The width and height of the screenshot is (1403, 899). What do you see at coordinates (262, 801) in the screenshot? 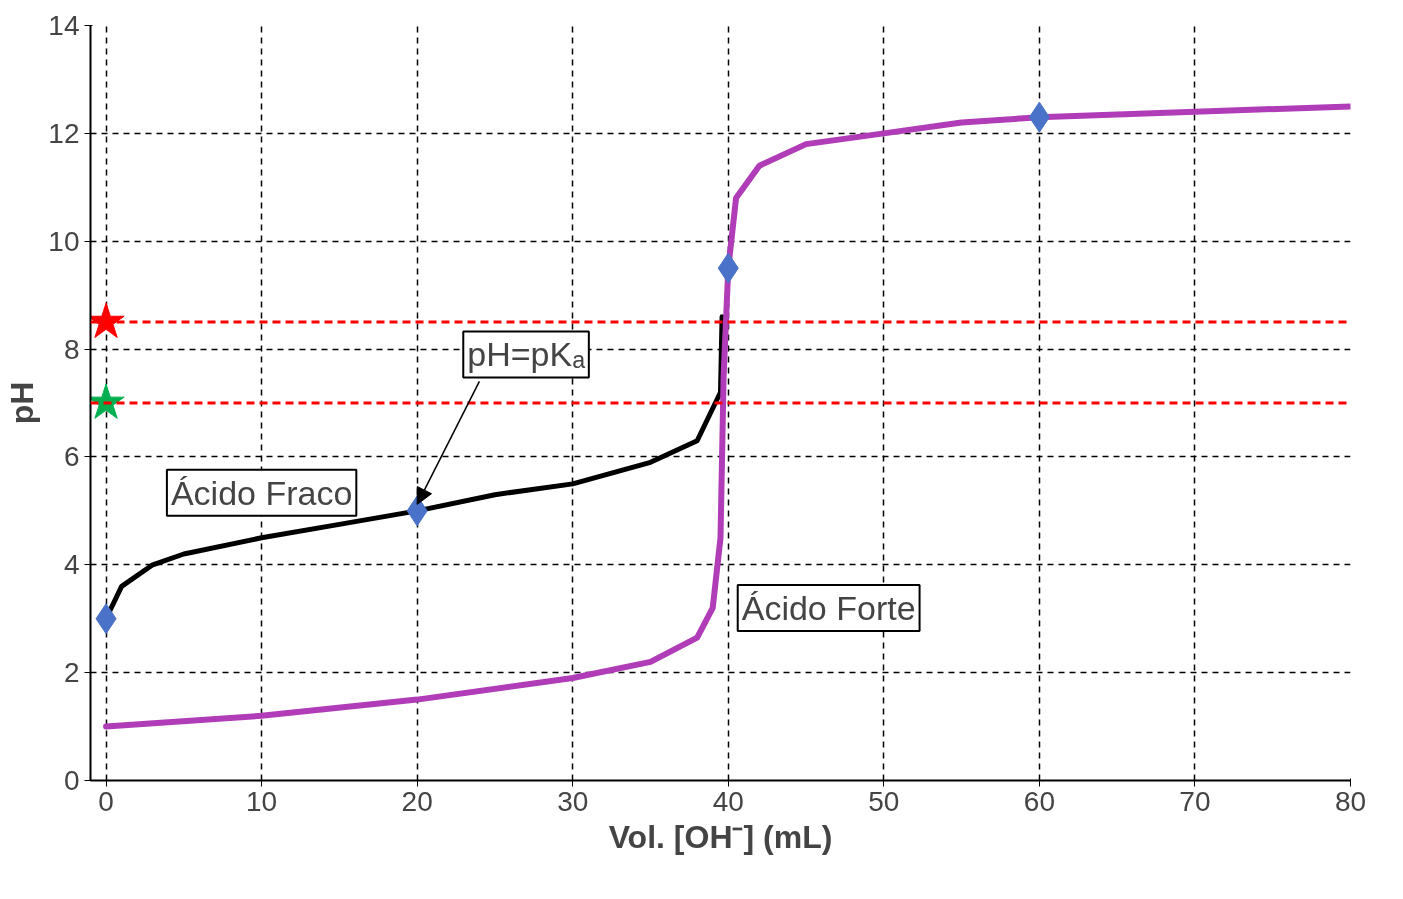
I see `x-tick-label: 10` at bounding box center [262, 801].